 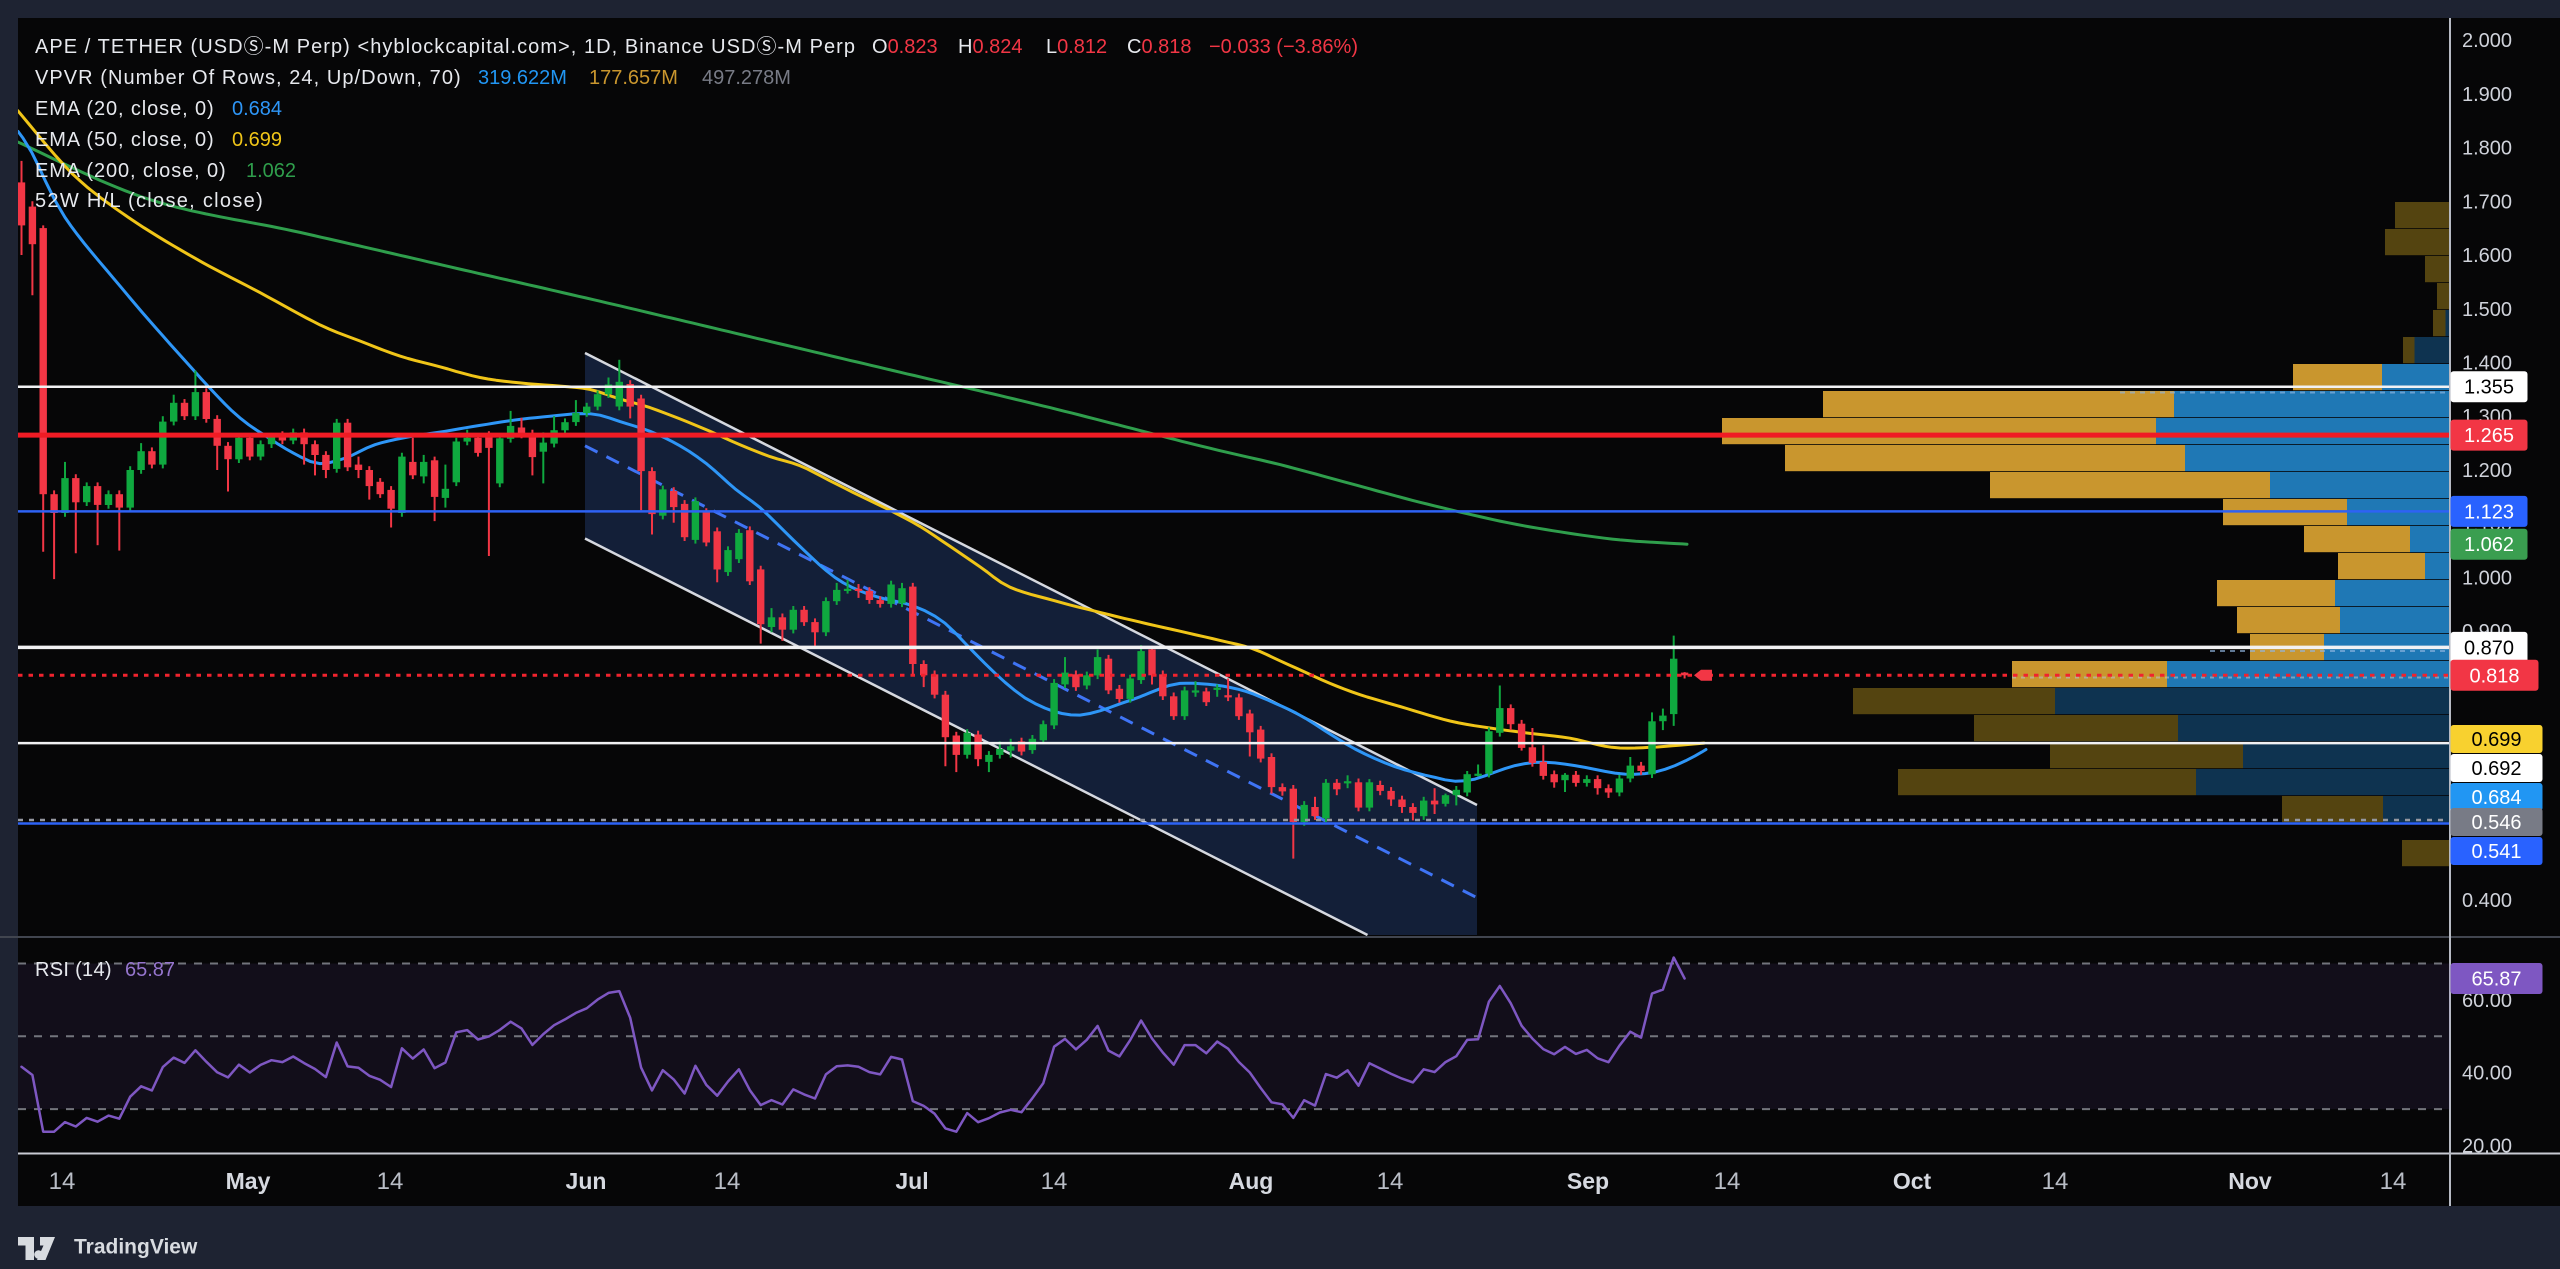 What do you see at coordinates (73, 970) in the screenshot?
I see `svg-text: RSI (14)` at bounding box center [73, 970].